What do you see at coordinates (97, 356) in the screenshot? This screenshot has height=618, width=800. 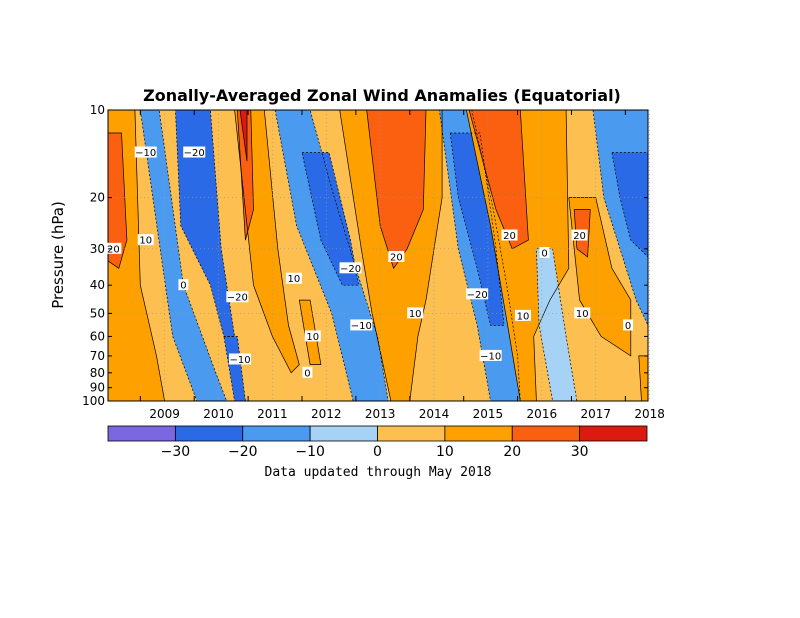 I see `y-tick-label: 70` at bounding box center [97, 356].